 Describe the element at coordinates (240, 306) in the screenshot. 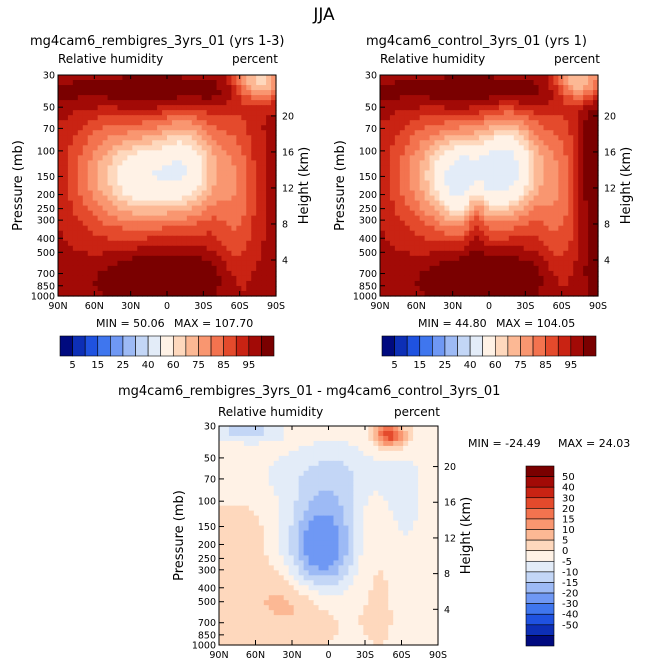

I see `panel1-xtick-label: 60S` at that location.